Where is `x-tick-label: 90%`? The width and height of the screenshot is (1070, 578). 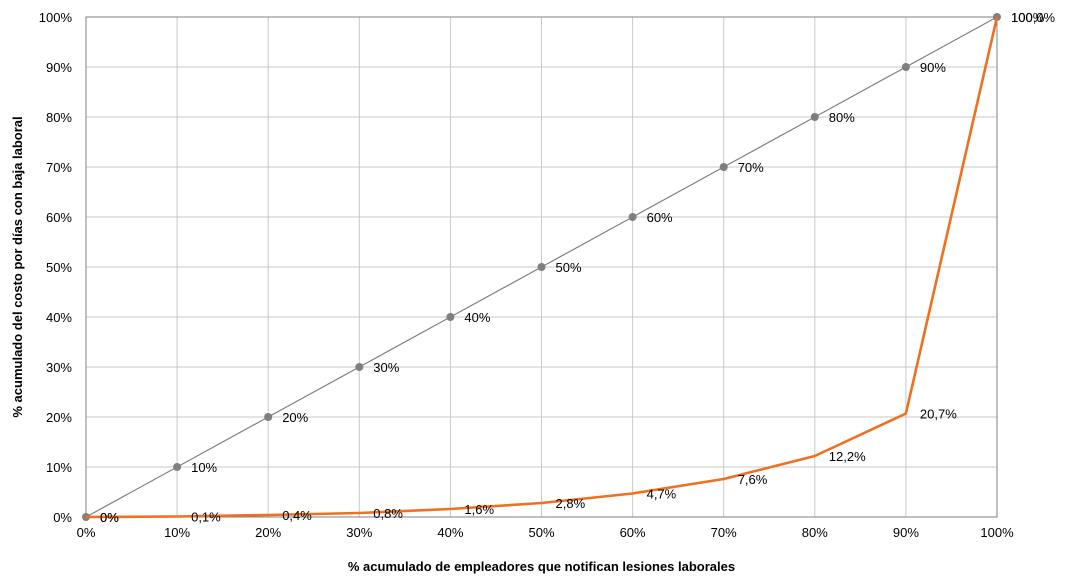
x-tick-label: 90% is located at coordinates (906, 532).